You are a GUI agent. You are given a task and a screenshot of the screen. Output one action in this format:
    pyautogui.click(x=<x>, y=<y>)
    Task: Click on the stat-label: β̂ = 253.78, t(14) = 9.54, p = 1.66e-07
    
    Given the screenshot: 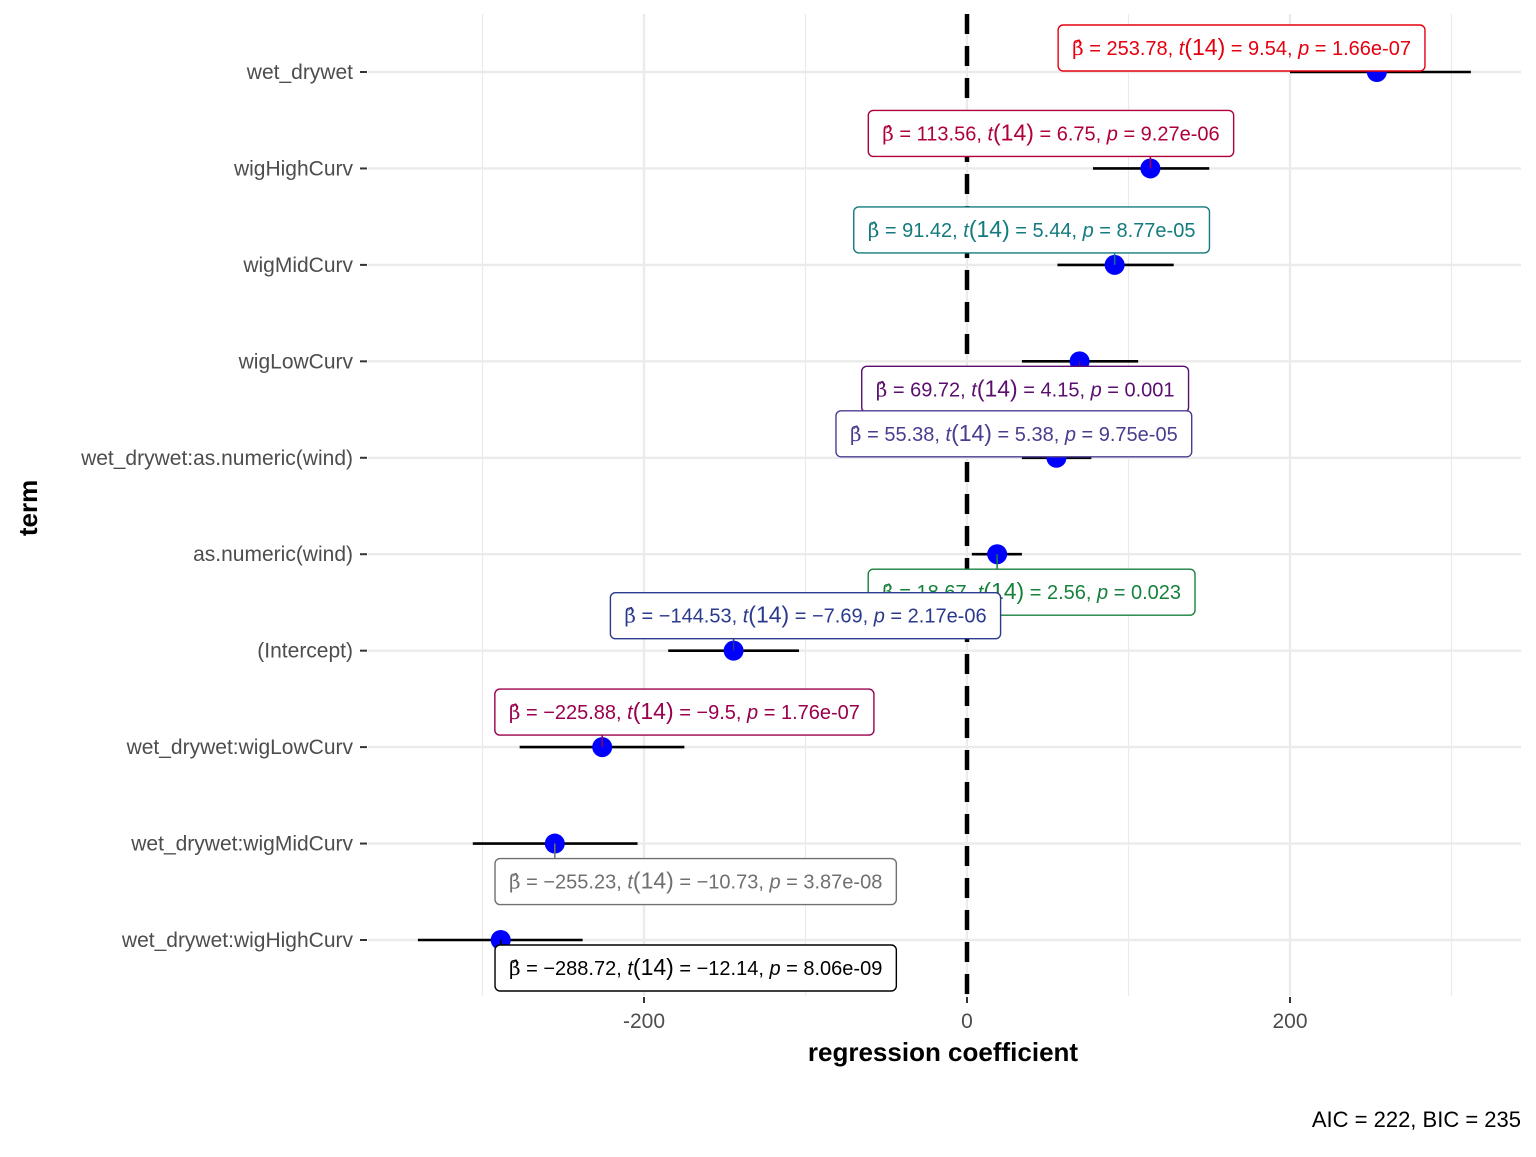 What is the action you would take?
    pyautogui.click(x=1241, y=48)
    